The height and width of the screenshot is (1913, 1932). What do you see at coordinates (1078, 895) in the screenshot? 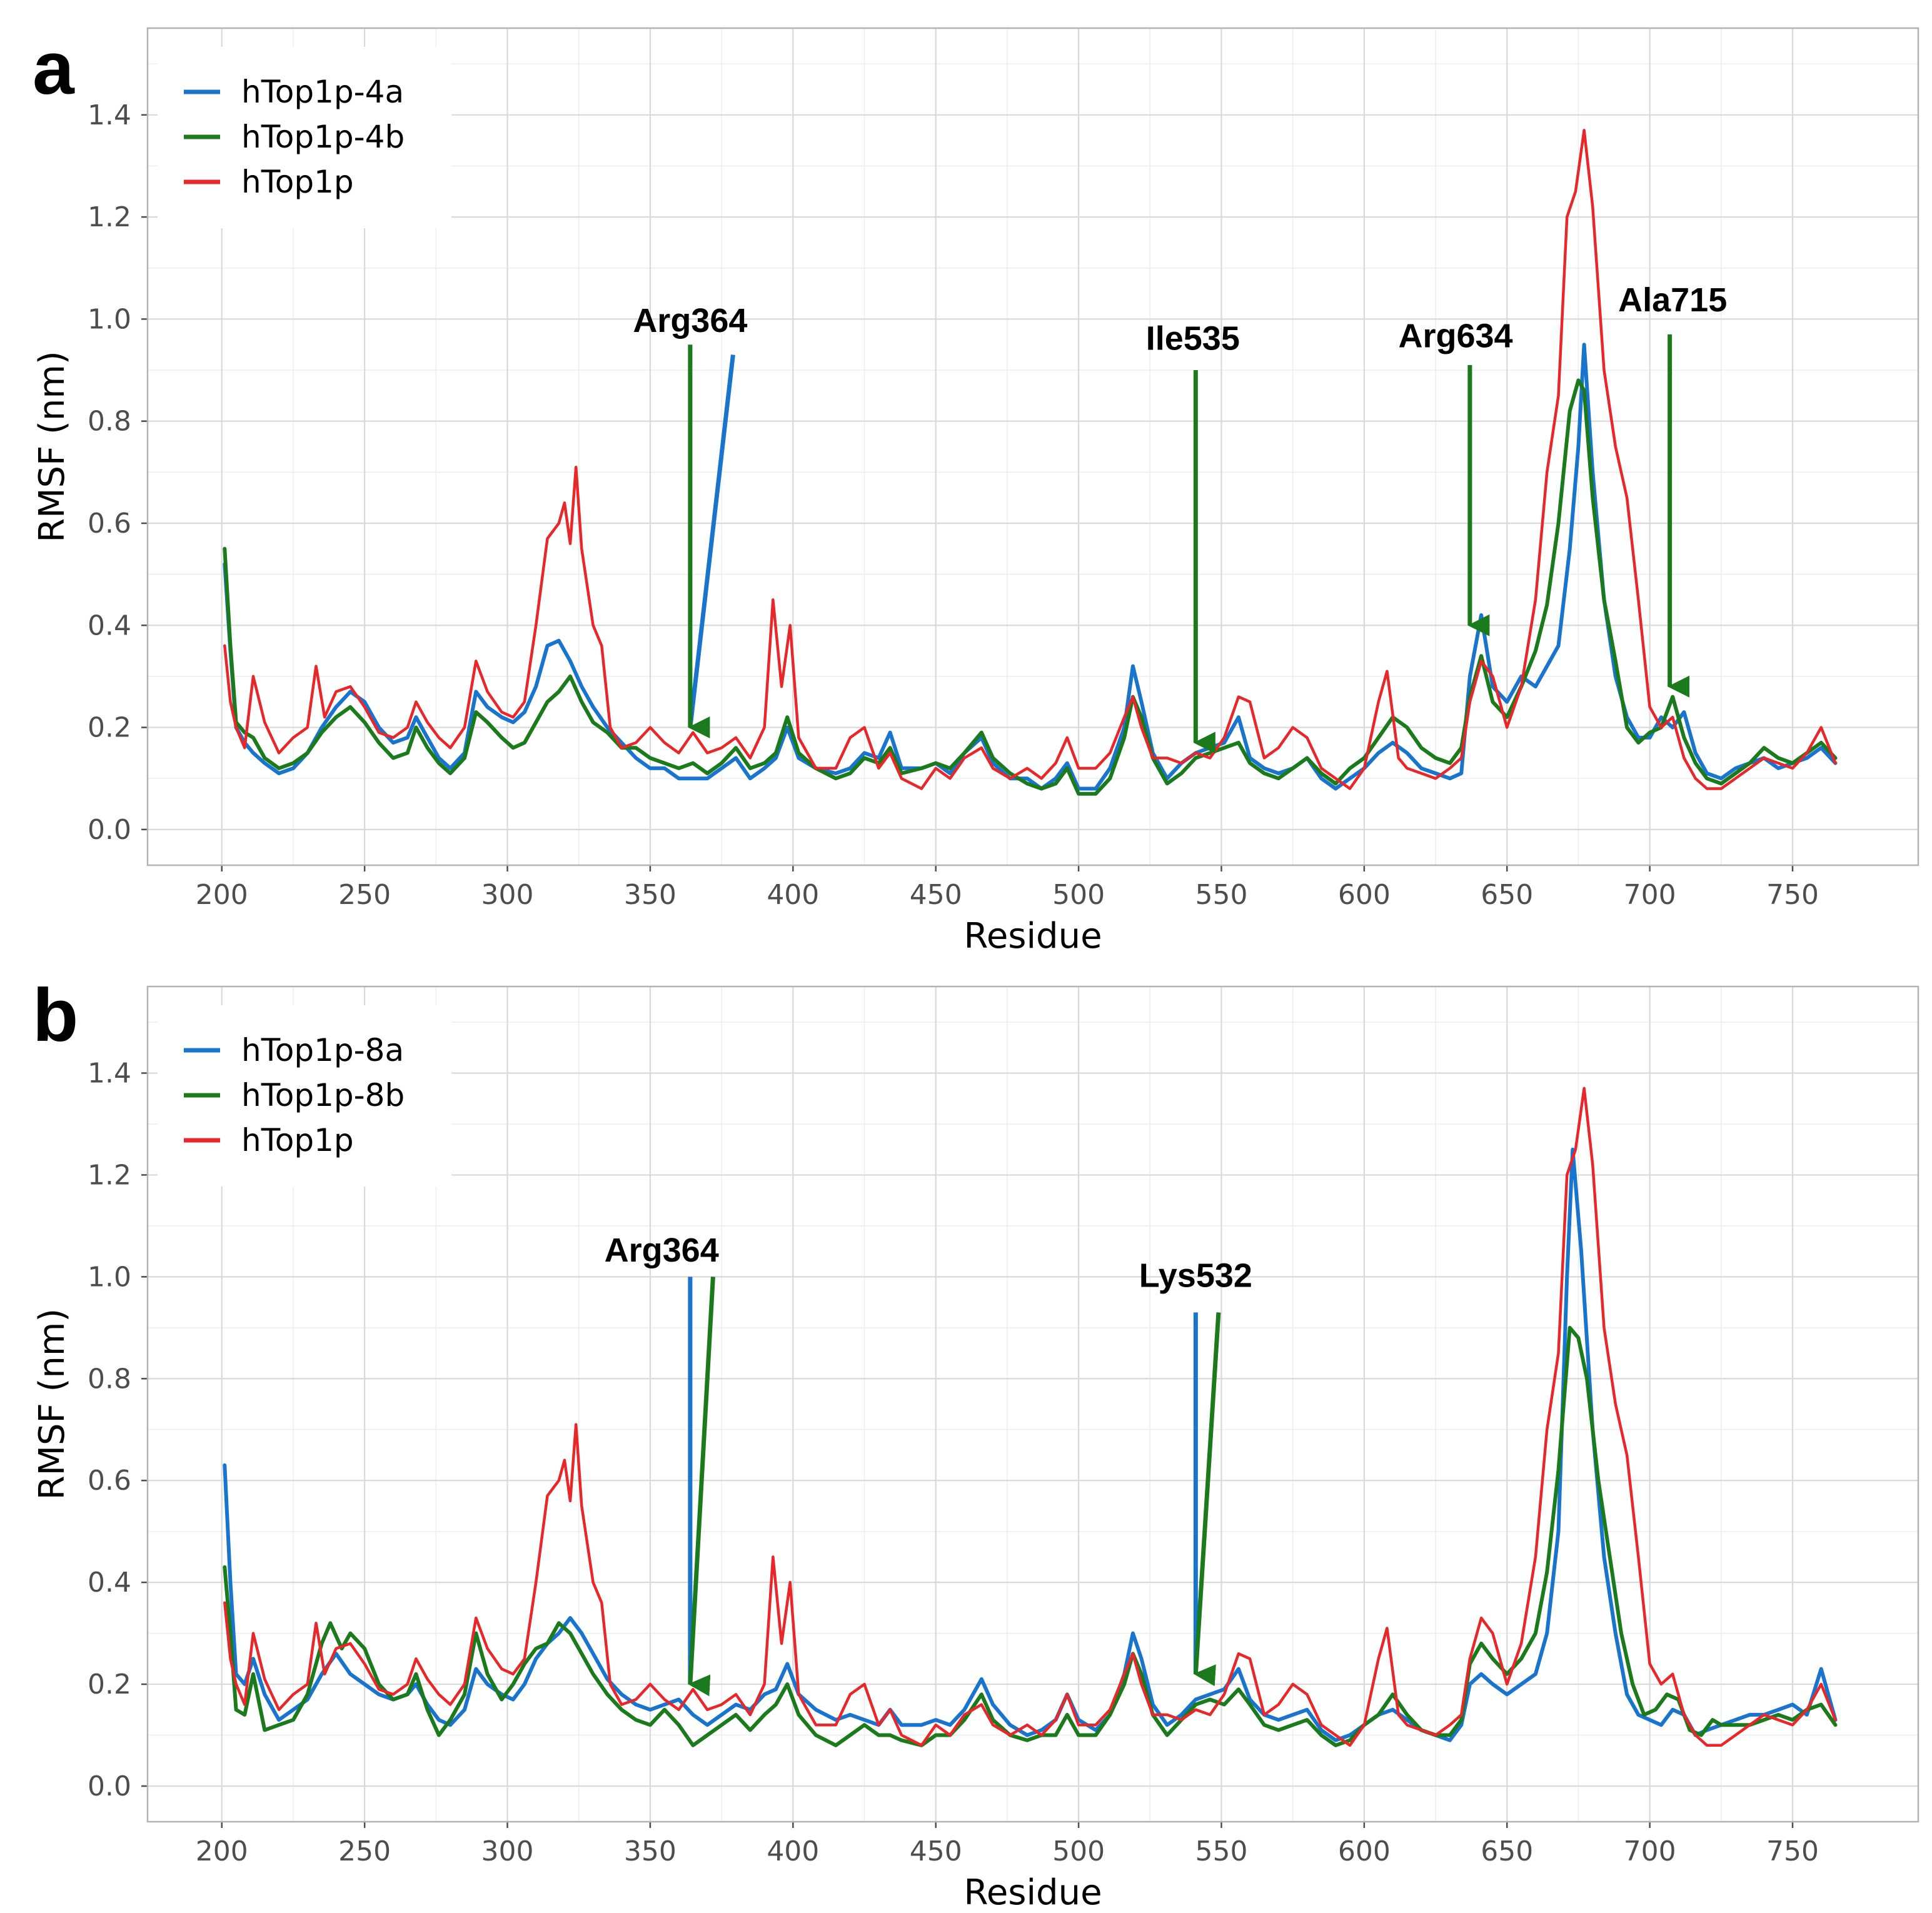
I see `panel-a-x-tick-label: 500` at bounding box center [1078, 895].